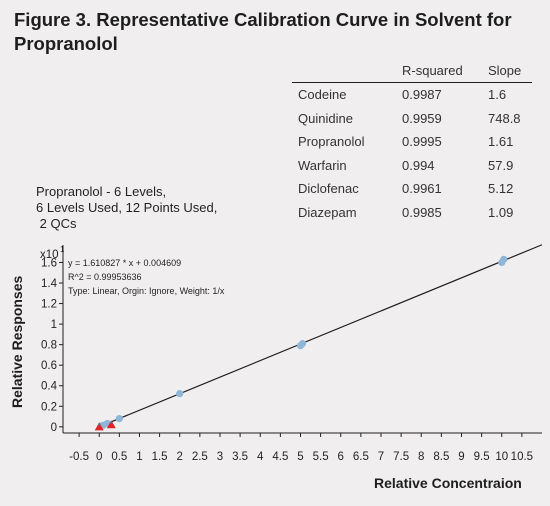 This screenshot has height=506, width=550. I want to click on calibration-info-line: Propranolol - 6 Levels,, so click(101, 191).